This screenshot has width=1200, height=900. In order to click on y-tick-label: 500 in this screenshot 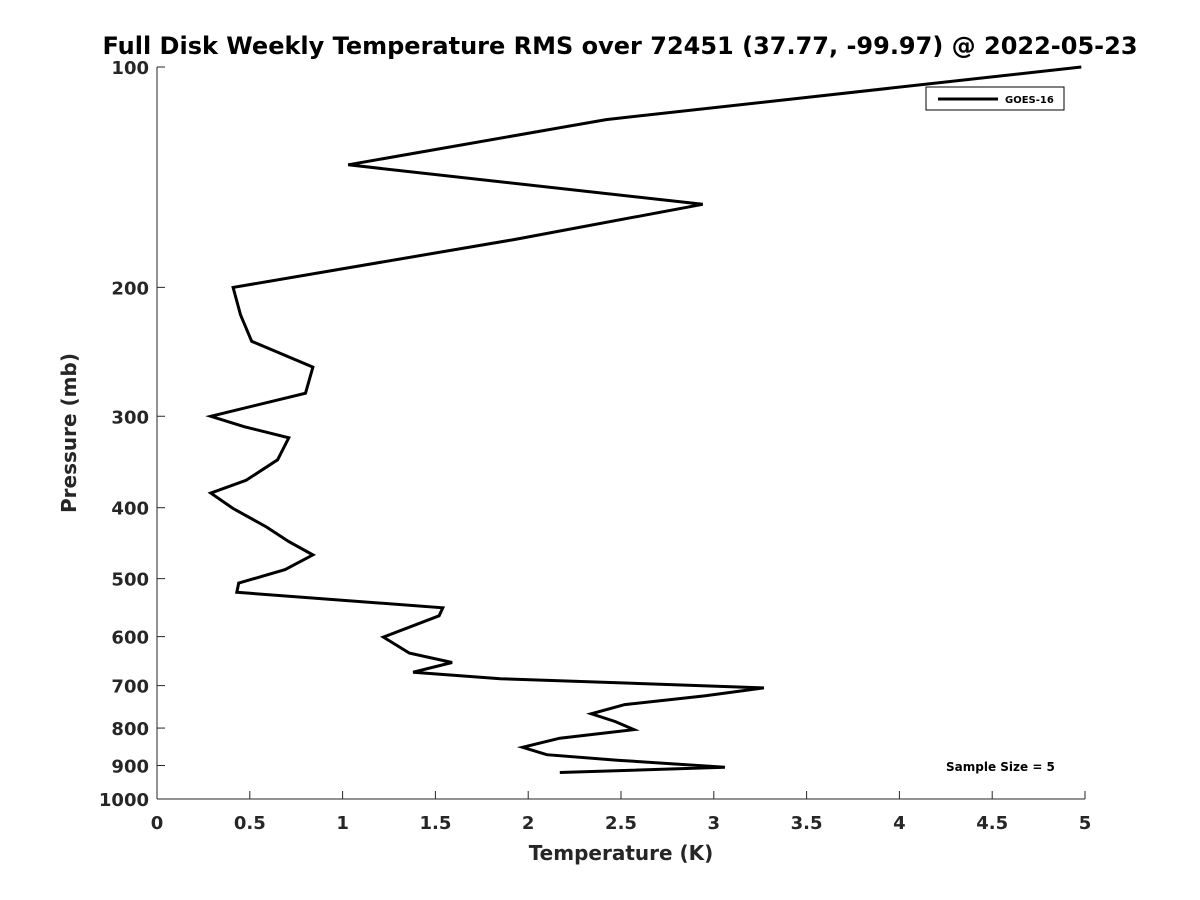, I will do `click(130, 580)`.